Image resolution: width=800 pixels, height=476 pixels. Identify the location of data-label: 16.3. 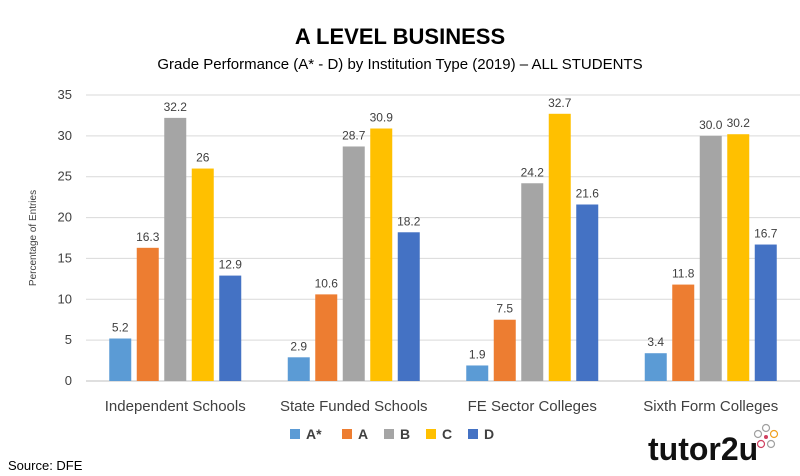
(148, 237).